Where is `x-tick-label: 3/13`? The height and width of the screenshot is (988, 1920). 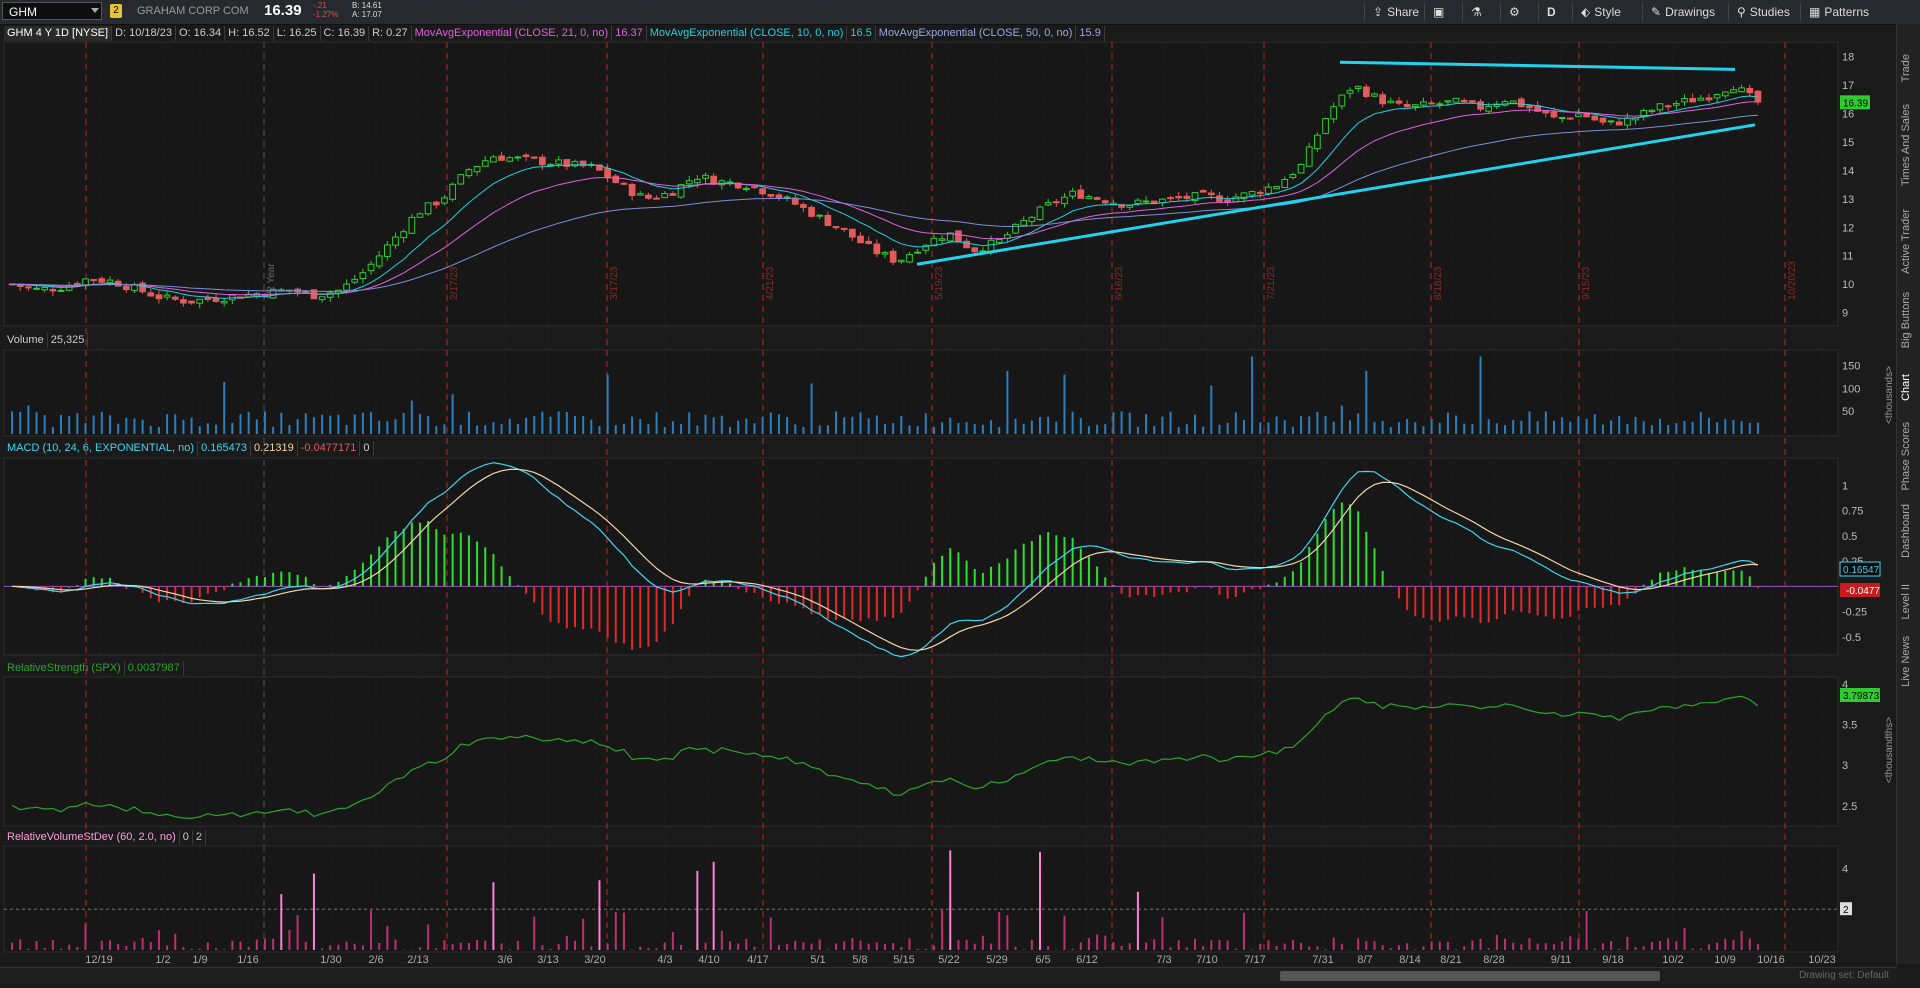 x-tick-label: 3/13 is located at coordinates (547, 960).